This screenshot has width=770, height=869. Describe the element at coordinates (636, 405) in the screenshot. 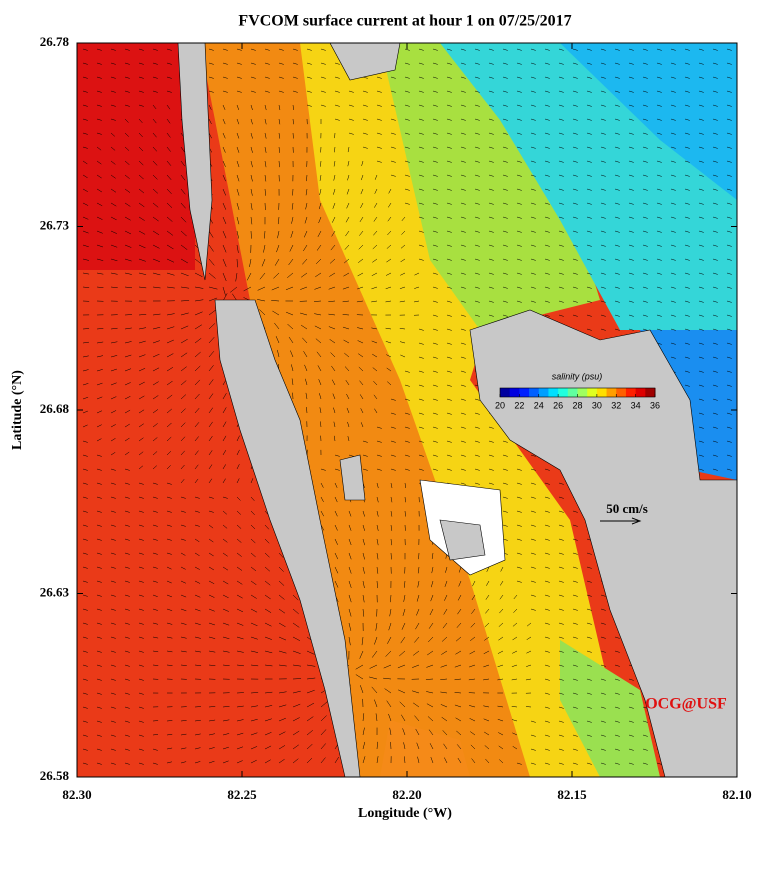

I see `colorbar-tick-label: 34` at that location.